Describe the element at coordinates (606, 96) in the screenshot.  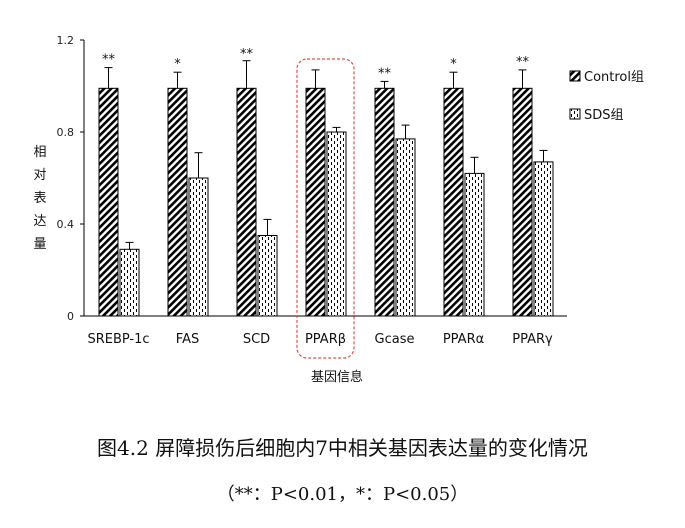
I see `legend: Control组 SDS组` at that location.